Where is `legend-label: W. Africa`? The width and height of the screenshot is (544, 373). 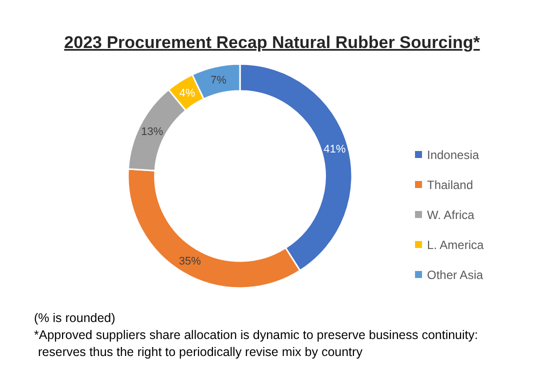 legend-label: W. Africa is located at coordinates (451, 215).